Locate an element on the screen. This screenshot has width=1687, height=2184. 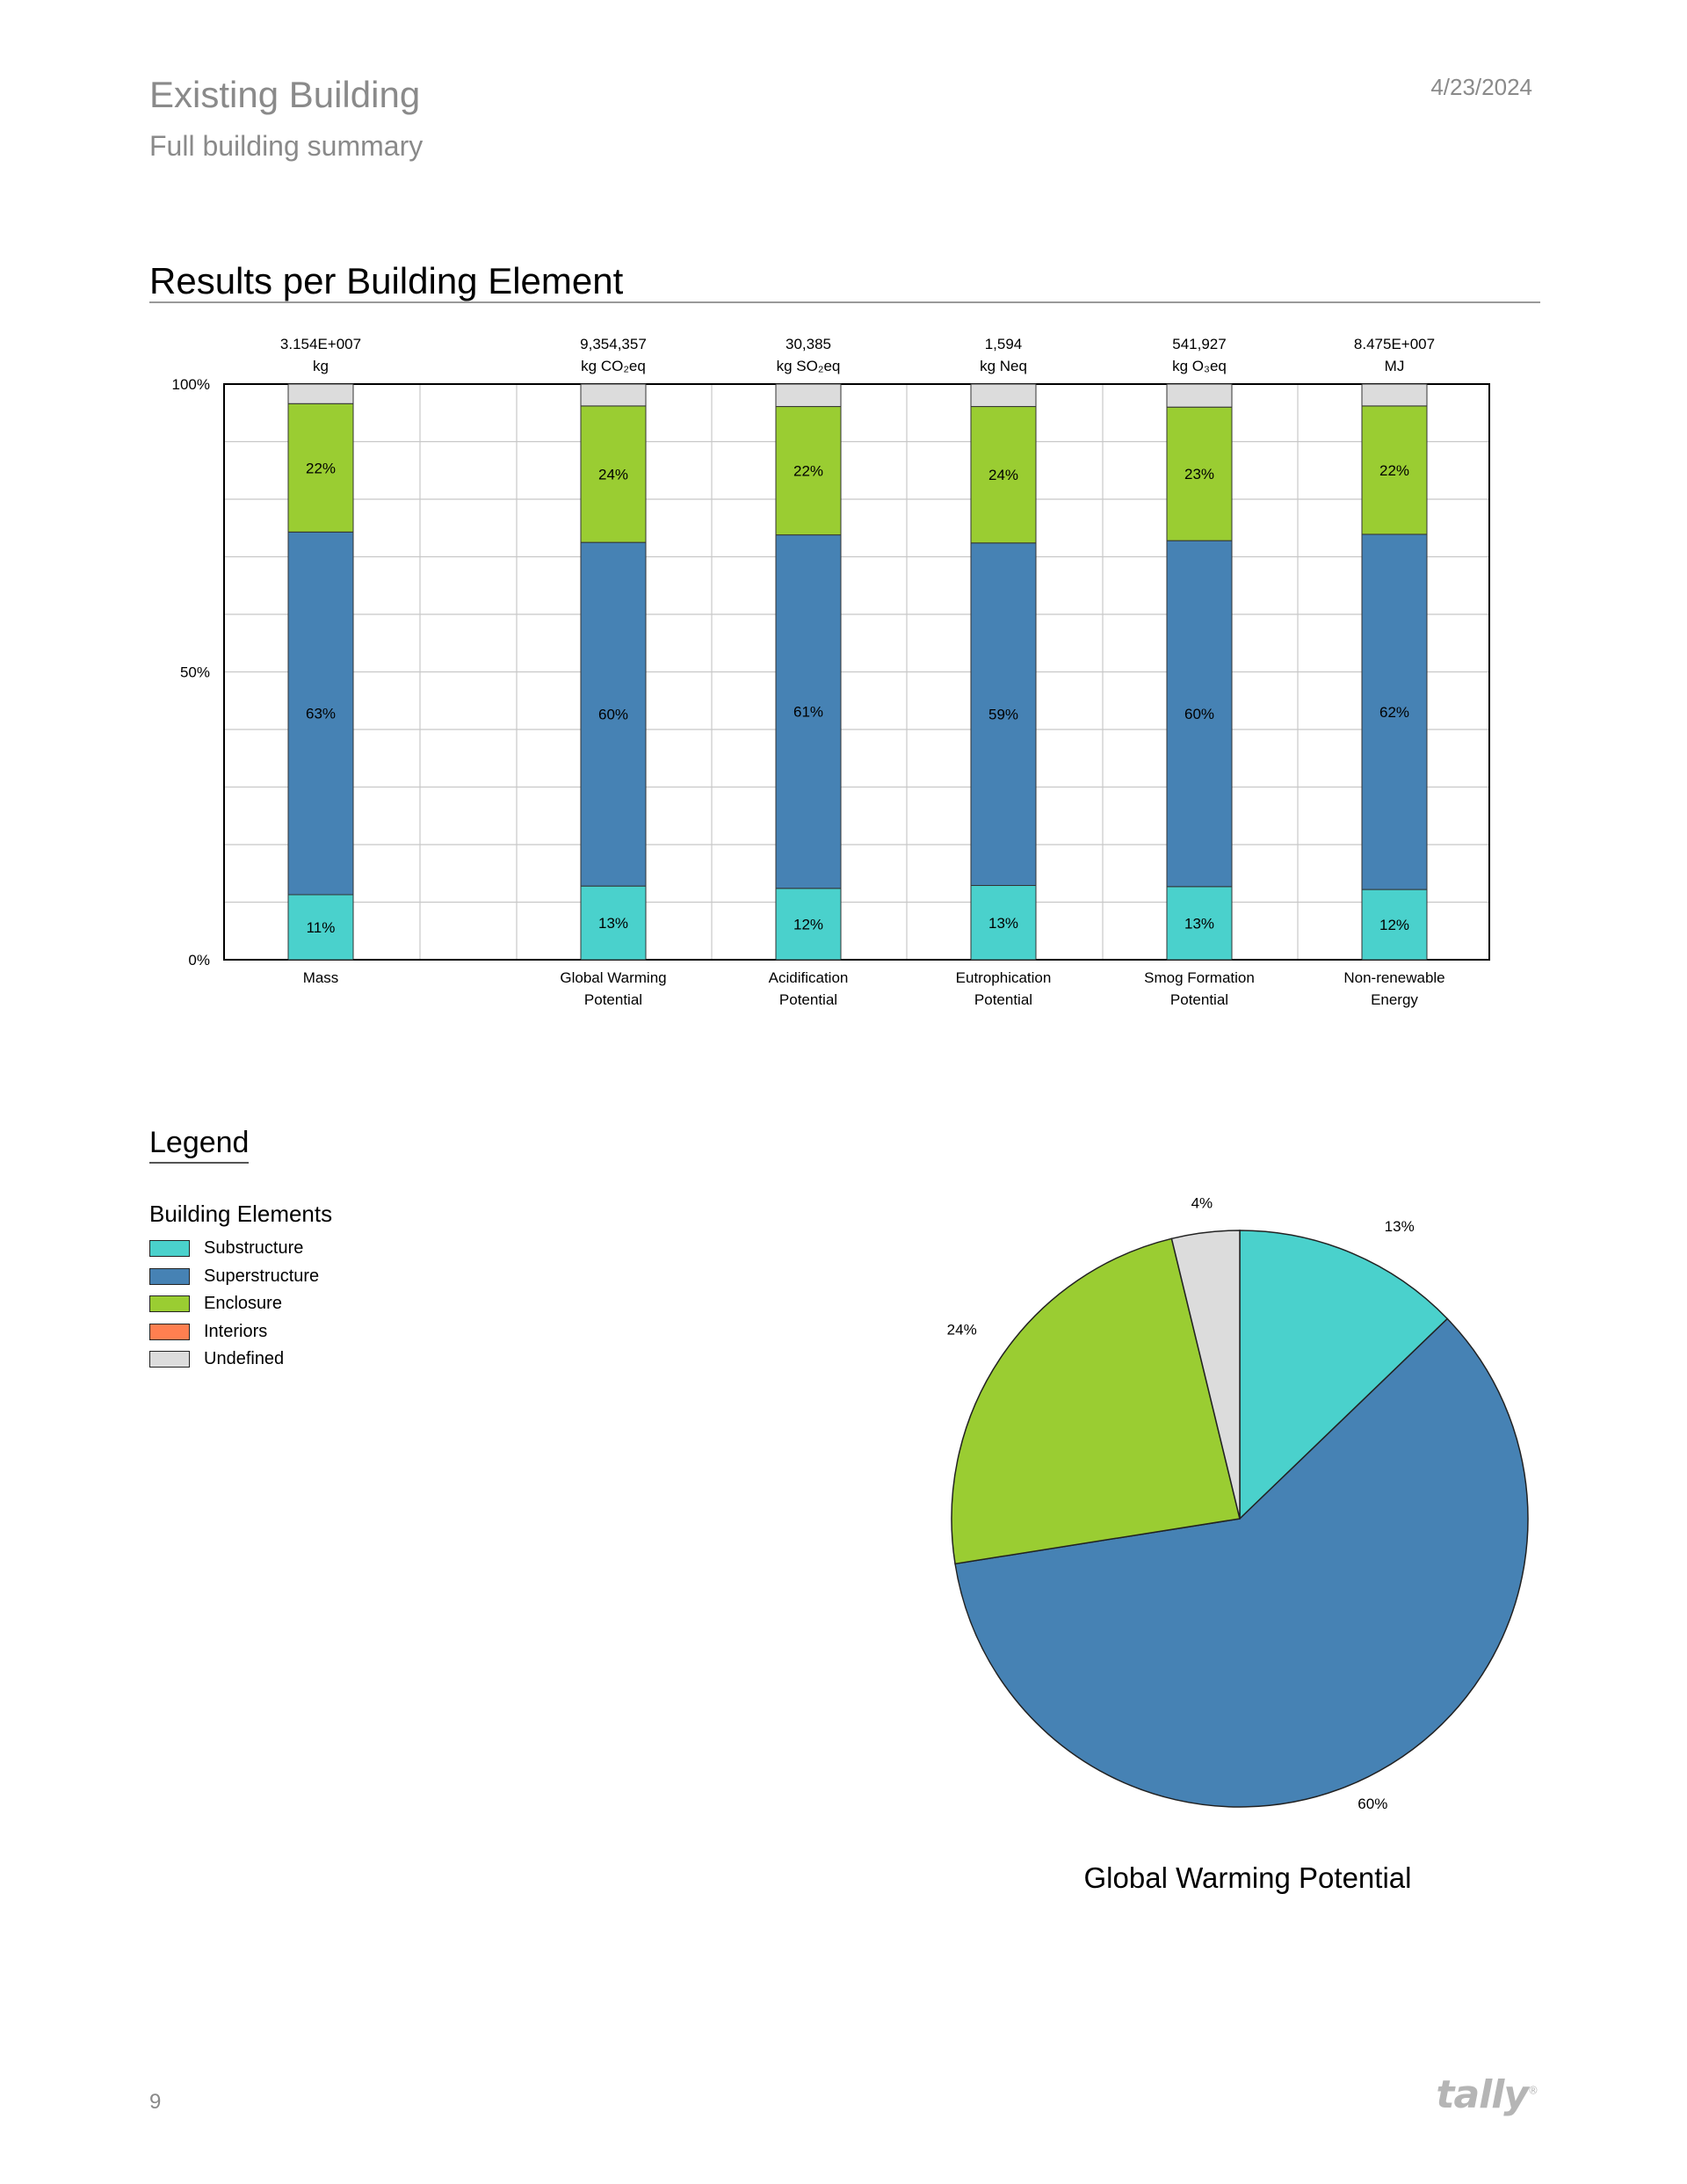
y-tick-label: 0% is located at coordinates (199, 960).